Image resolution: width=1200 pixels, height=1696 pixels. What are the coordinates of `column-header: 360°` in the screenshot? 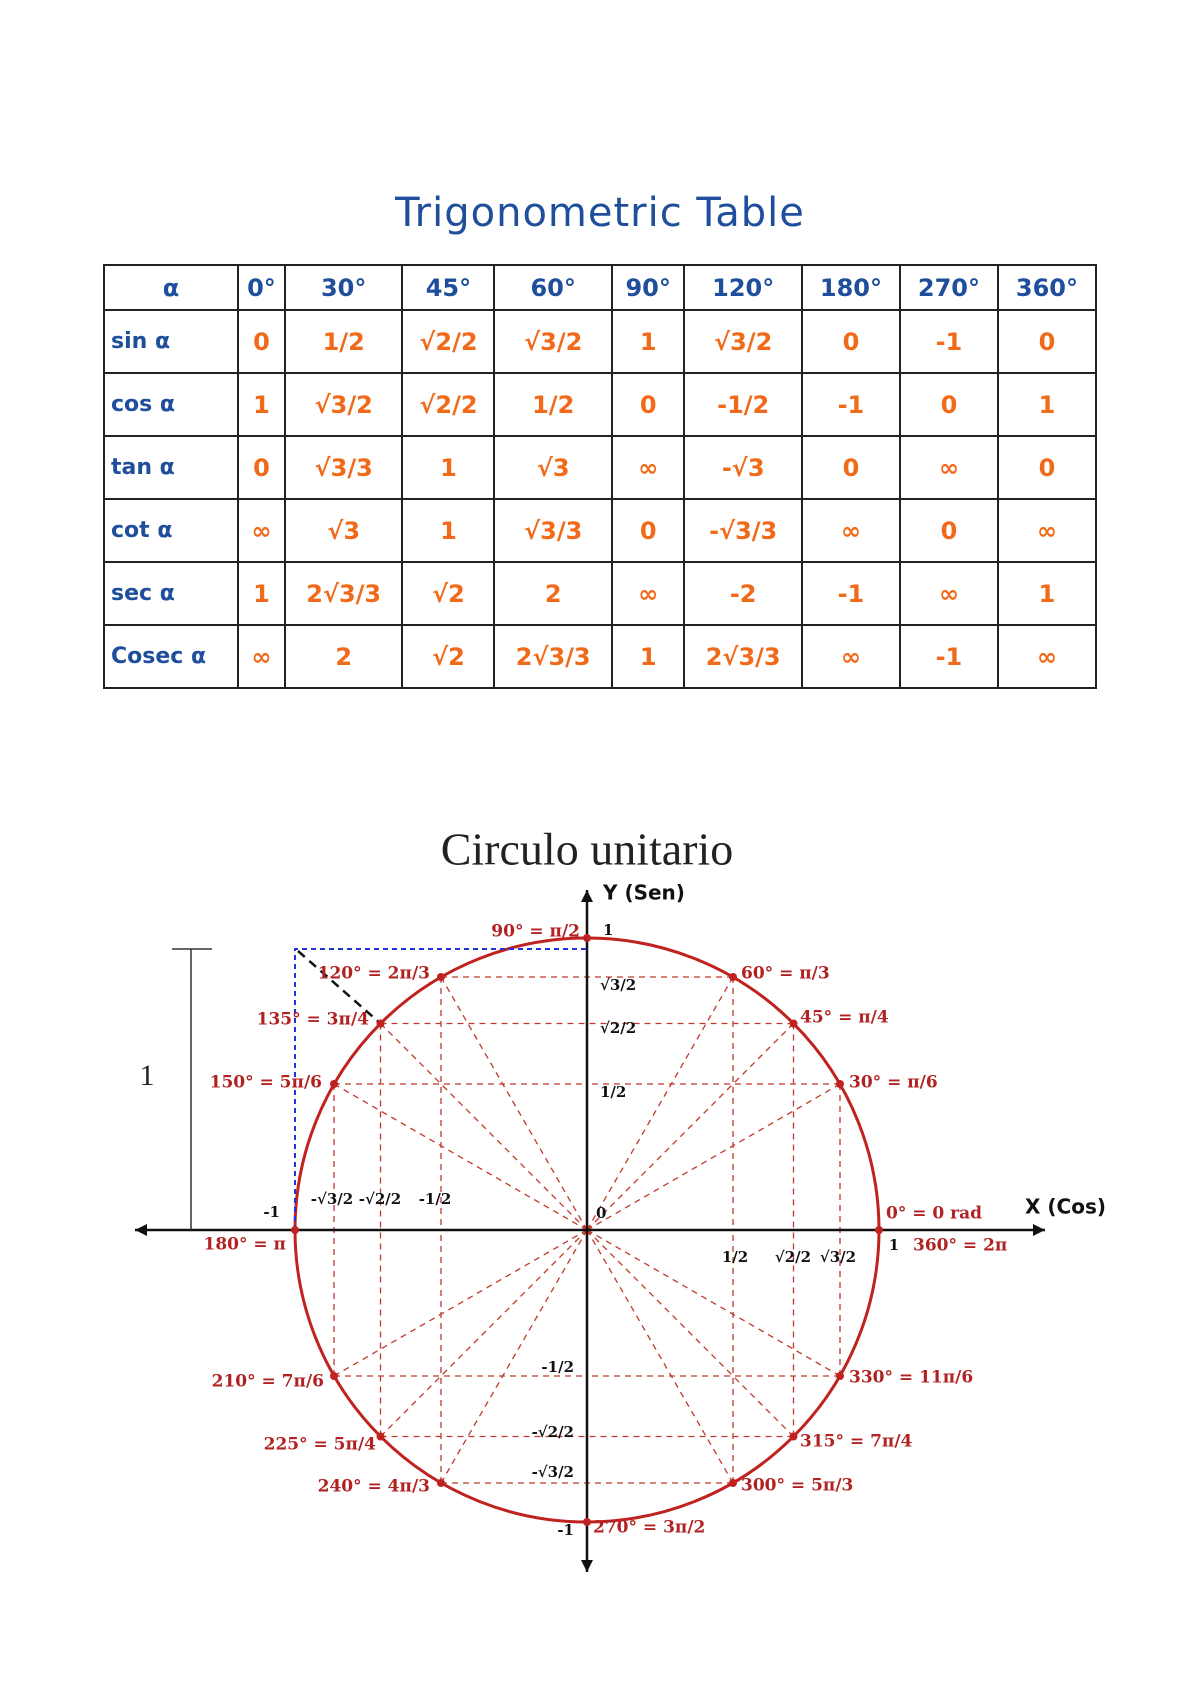 It's located at (1047, 287).